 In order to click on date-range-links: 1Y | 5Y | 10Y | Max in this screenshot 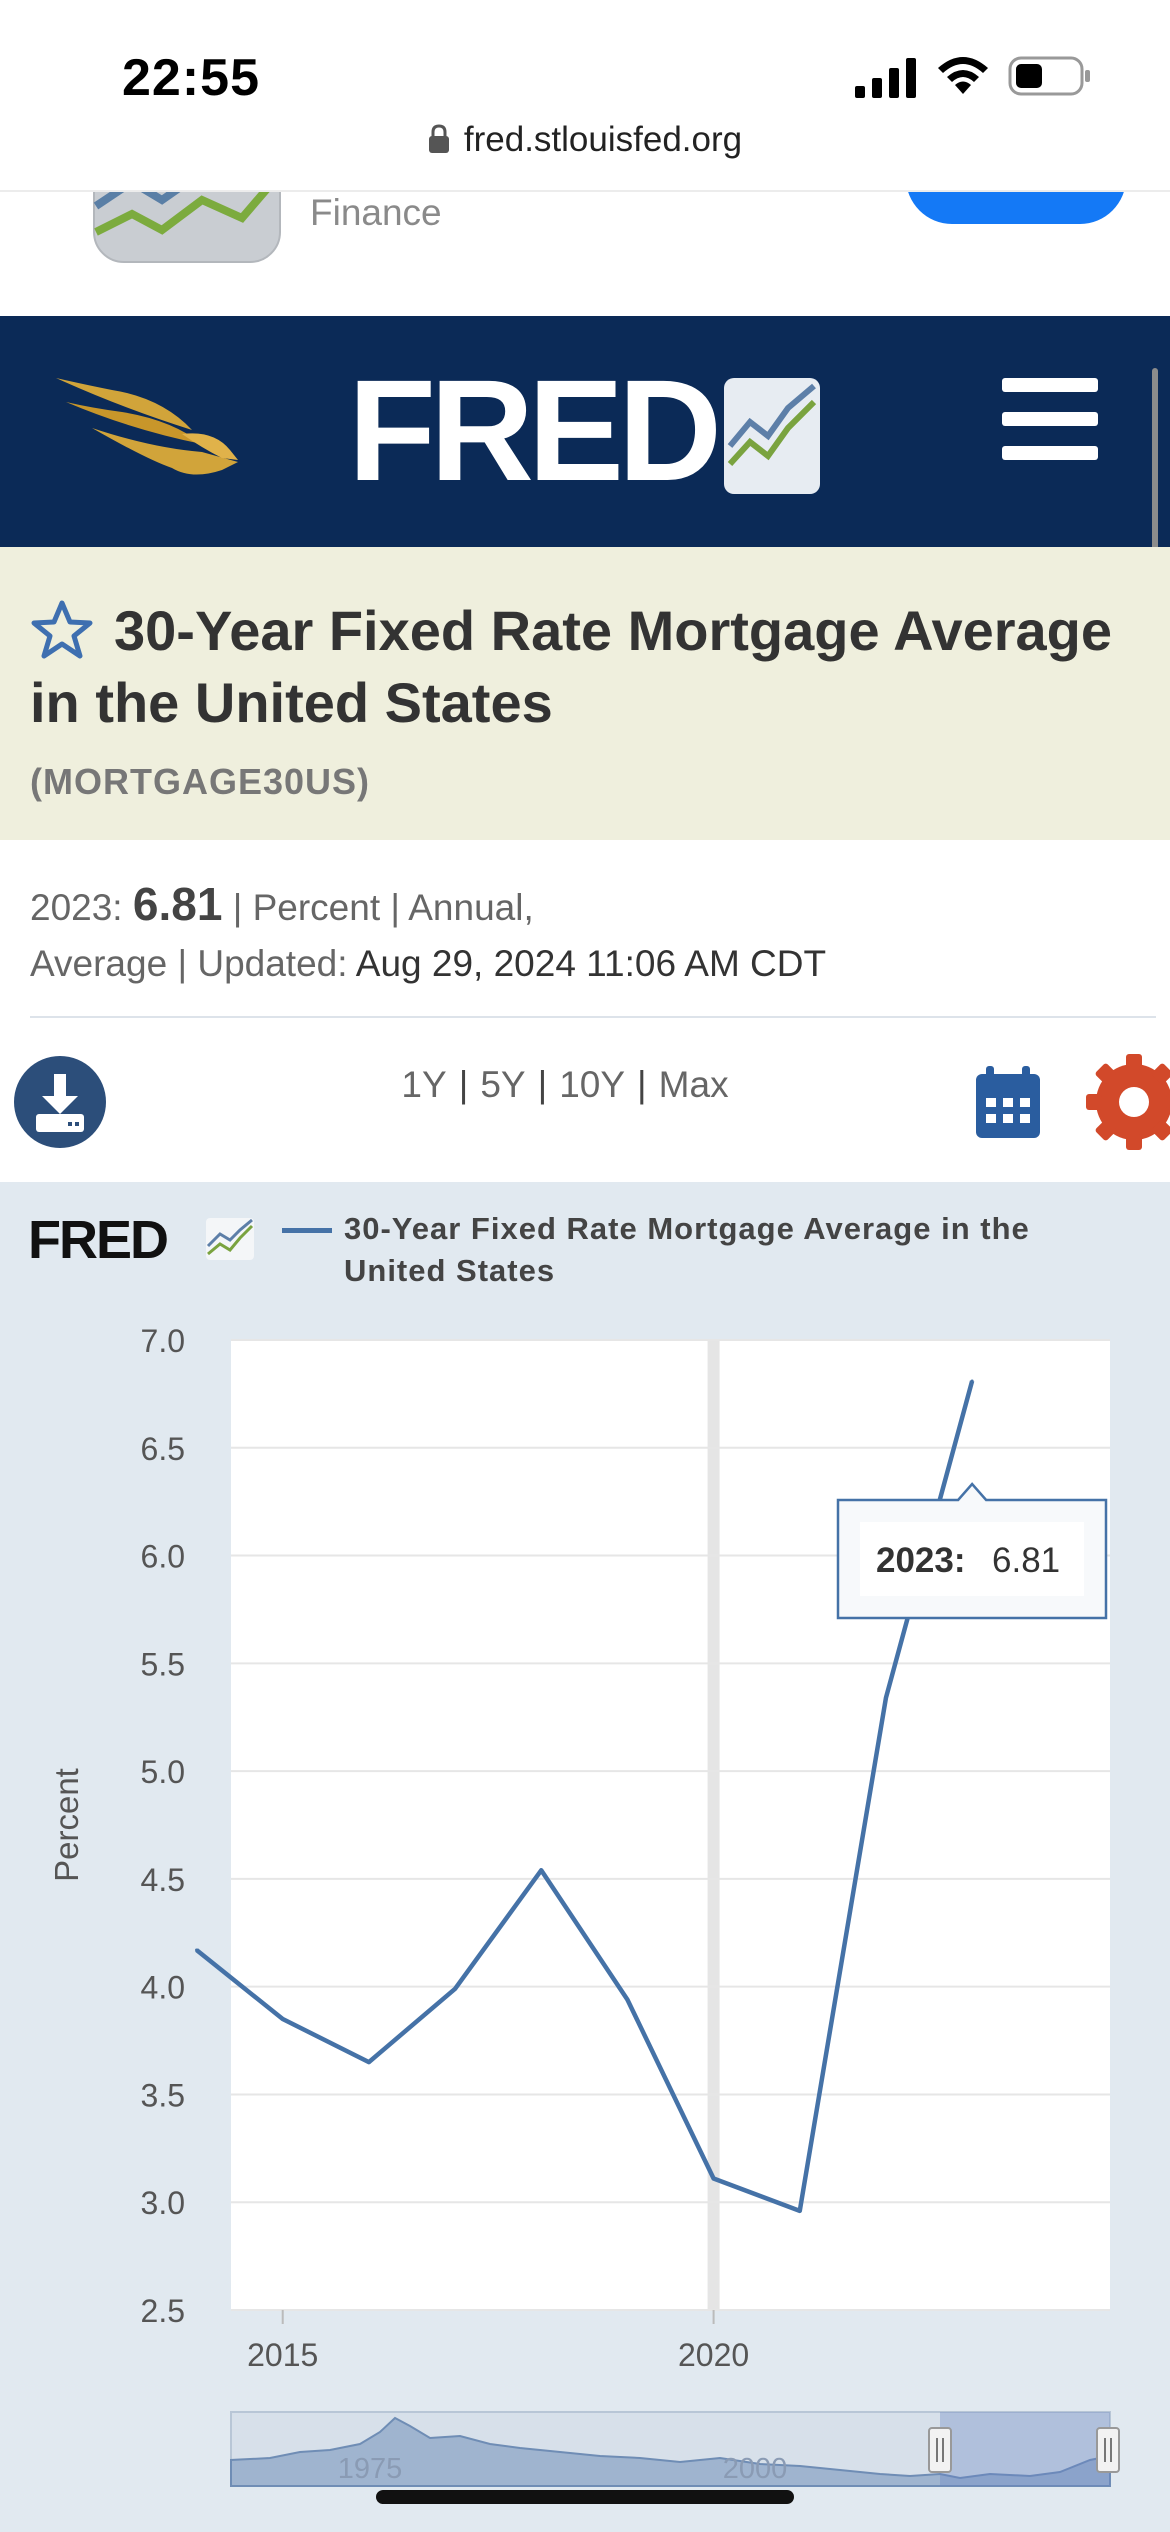, I will do `click(565, 1084)`.